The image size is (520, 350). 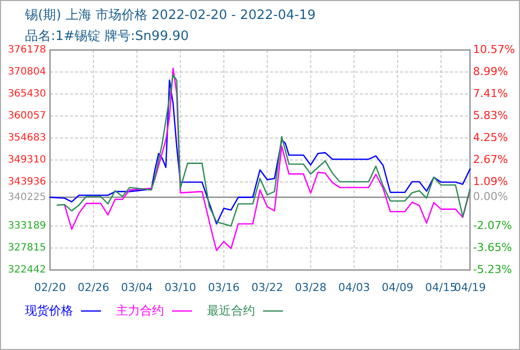 I want to click on legend-label: 最近合约, so click(x=231, y=310).